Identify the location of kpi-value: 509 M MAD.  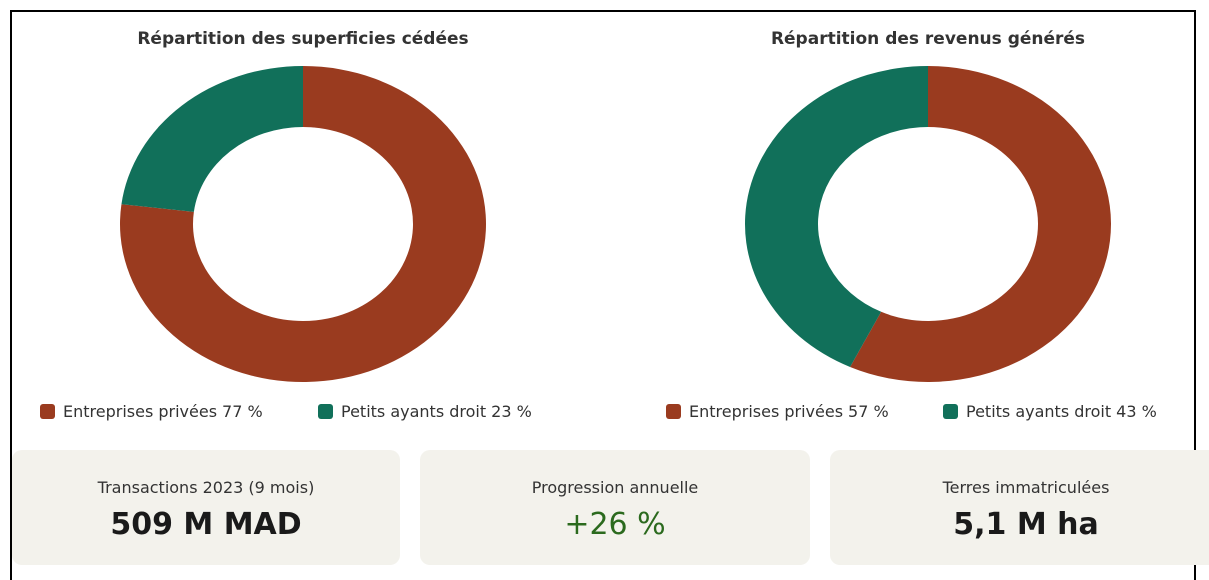
(206, 524).